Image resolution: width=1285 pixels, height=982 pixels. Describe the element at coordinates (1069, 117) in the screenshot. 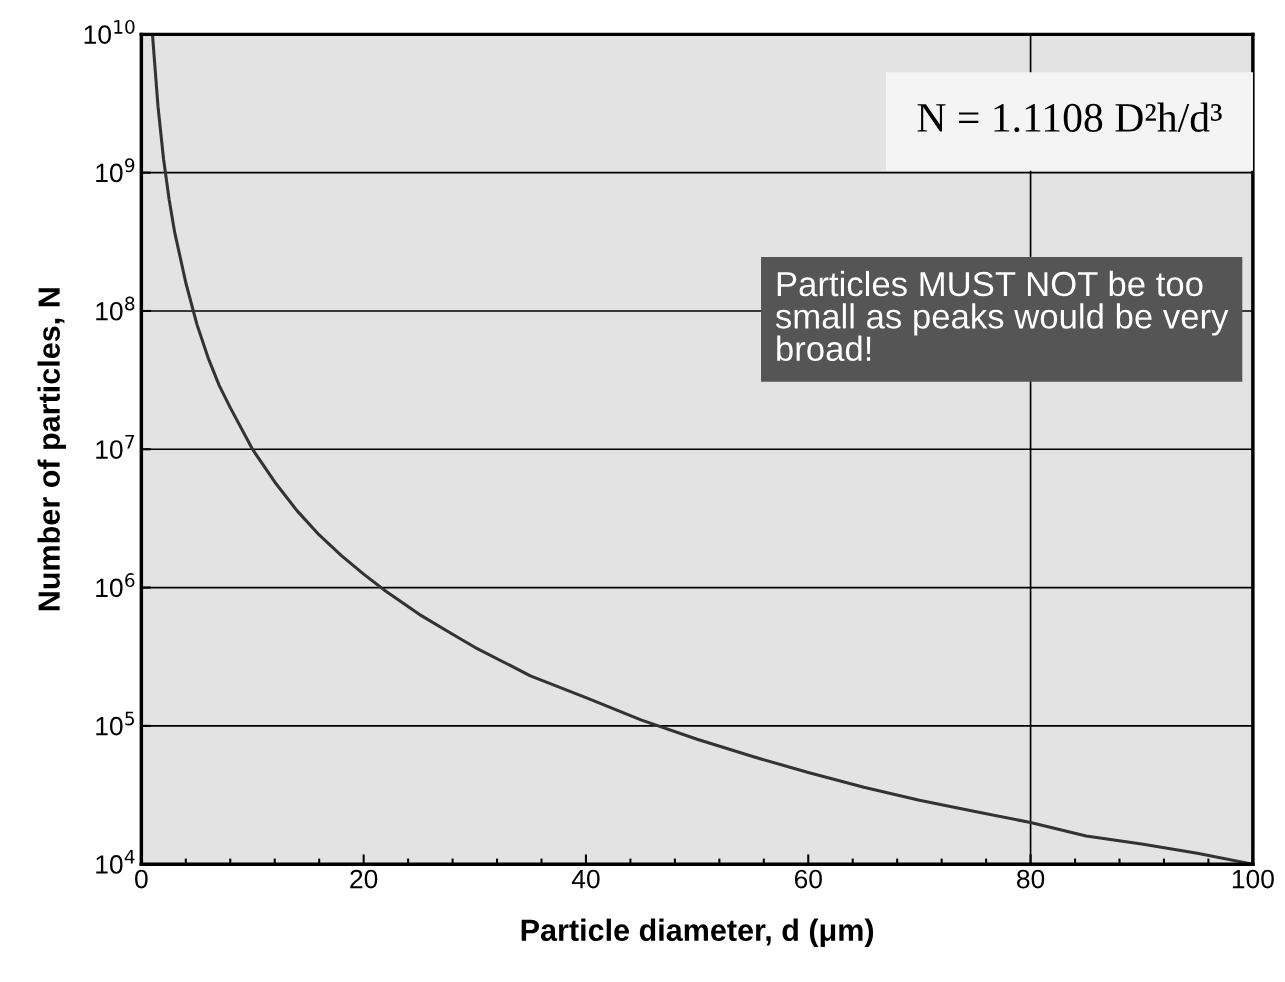

I see `annotation: N = 1.1108 D²h/d³` at that location.